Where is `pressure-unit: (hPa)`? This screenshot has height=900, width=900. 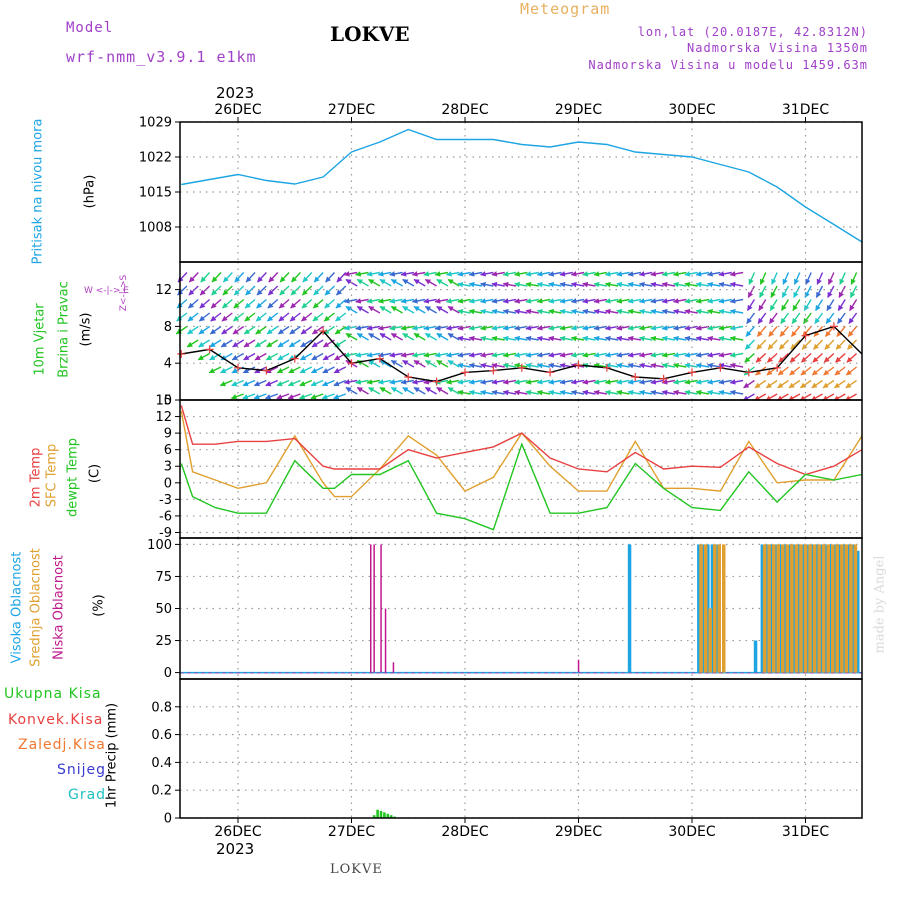 pressure-unit: (hPa) is located at coordinates (90, 191).